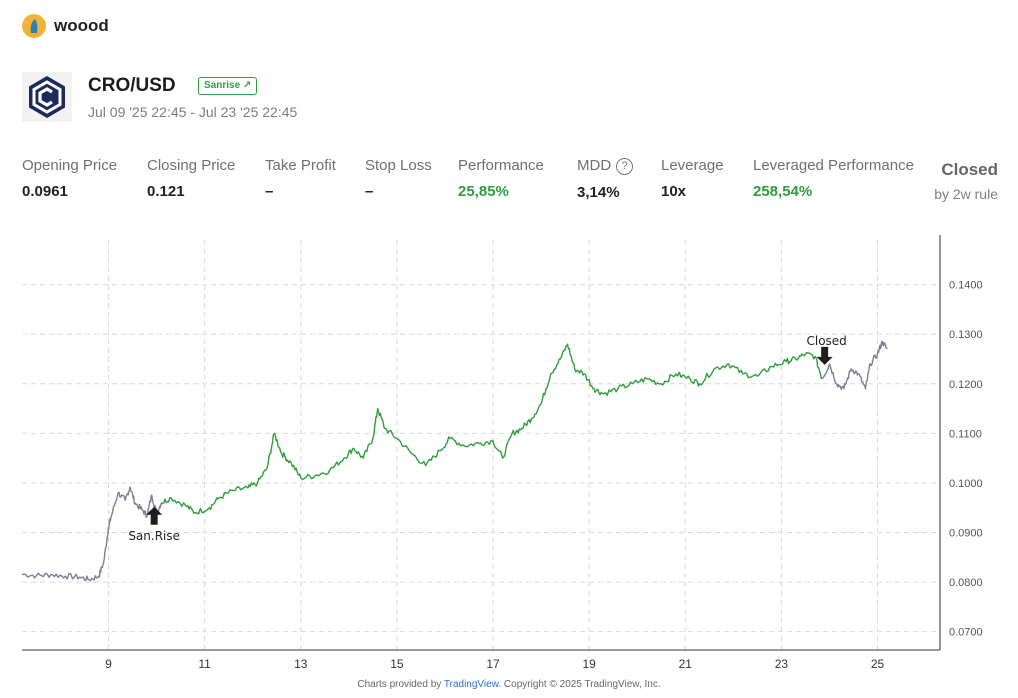 This screenshot has height=698, width=1018. What do you see at coordinates (47, 97) in the screenshot?
I see `cro-coin-icon` at bounding box center [47, 97].